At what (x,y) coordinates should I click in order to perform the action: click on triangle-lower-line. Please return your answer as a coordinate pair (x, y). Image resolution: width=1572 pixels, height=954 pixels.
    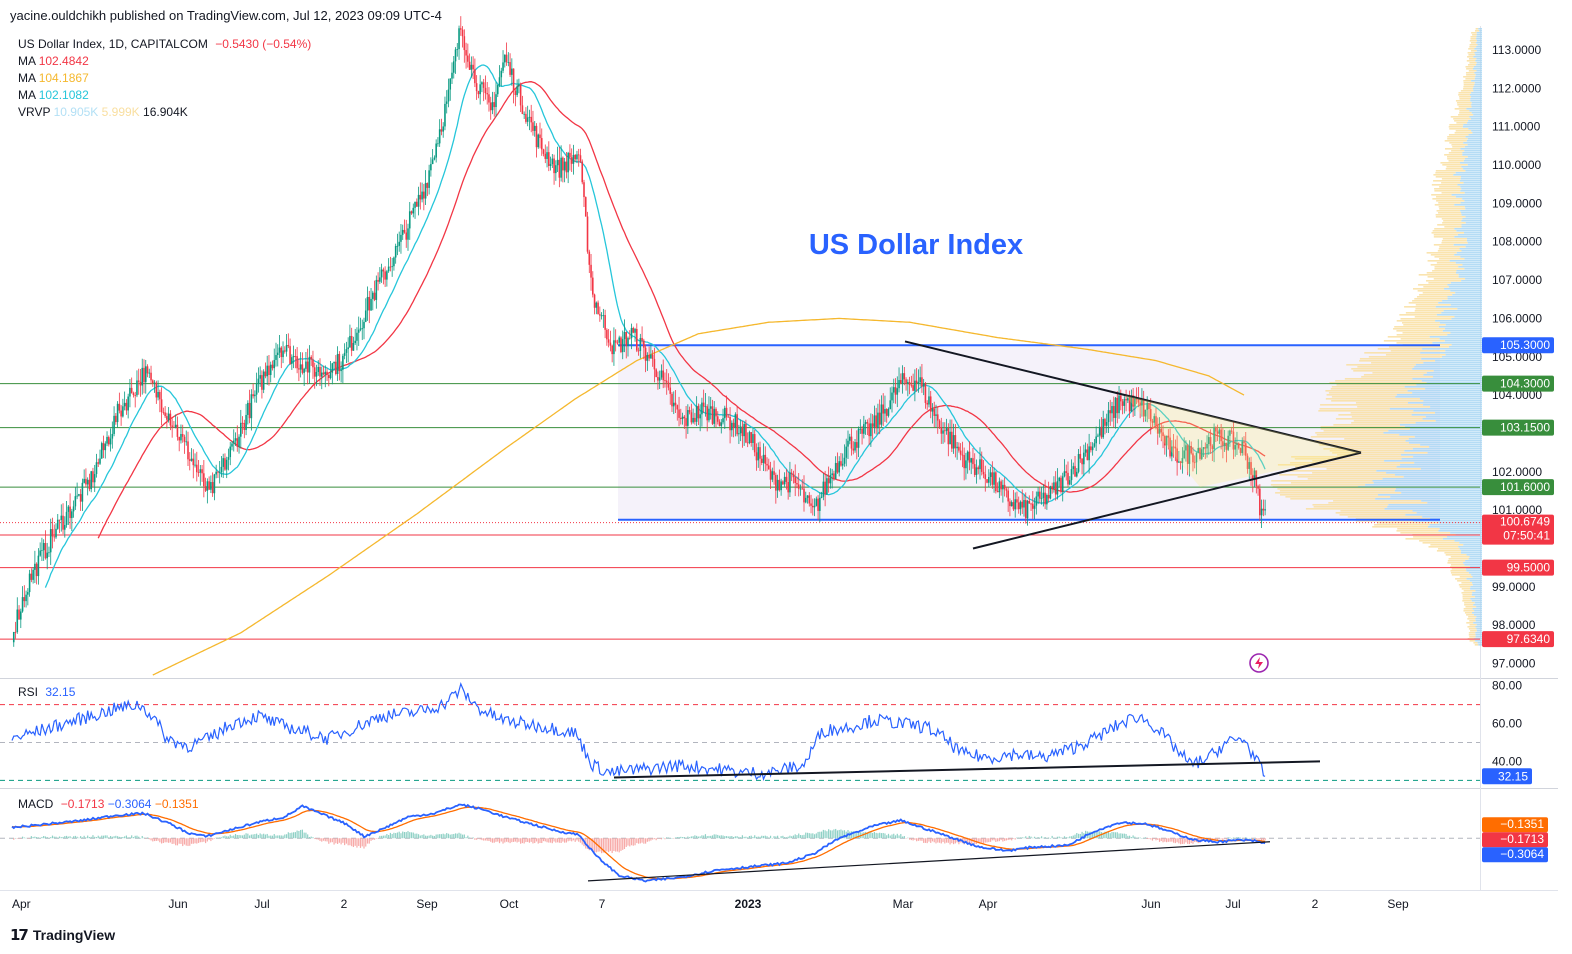
    Looking at the image, I should click on (1167, 500).